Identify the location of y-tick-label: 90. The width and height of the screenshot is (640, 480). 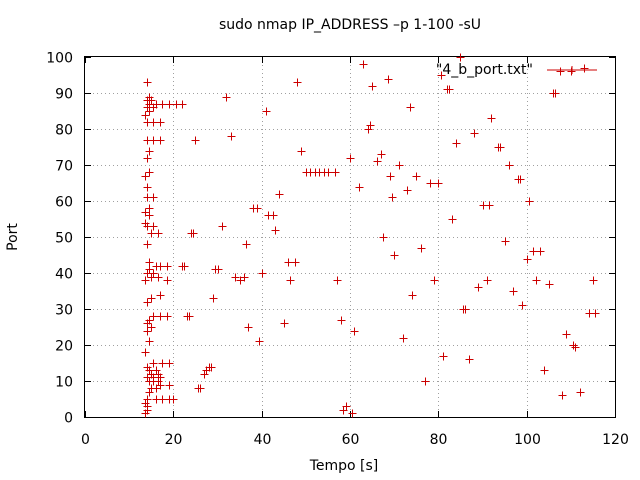
(64, 95).